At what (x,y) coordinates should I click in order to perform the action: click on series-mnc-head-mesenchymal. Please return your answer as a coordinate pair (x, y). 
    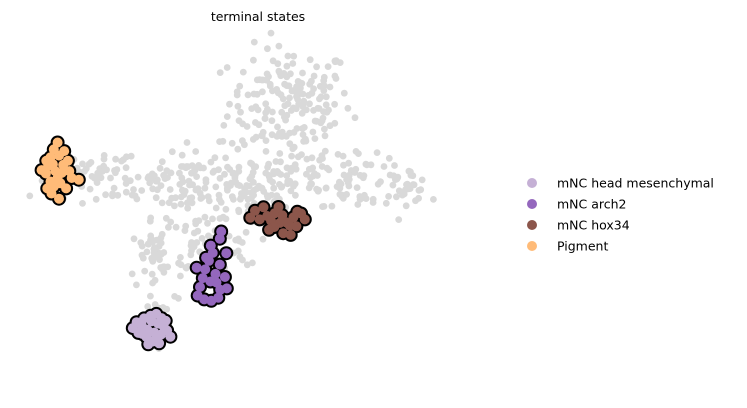
    Looking at the image, I should click on (151, 329).